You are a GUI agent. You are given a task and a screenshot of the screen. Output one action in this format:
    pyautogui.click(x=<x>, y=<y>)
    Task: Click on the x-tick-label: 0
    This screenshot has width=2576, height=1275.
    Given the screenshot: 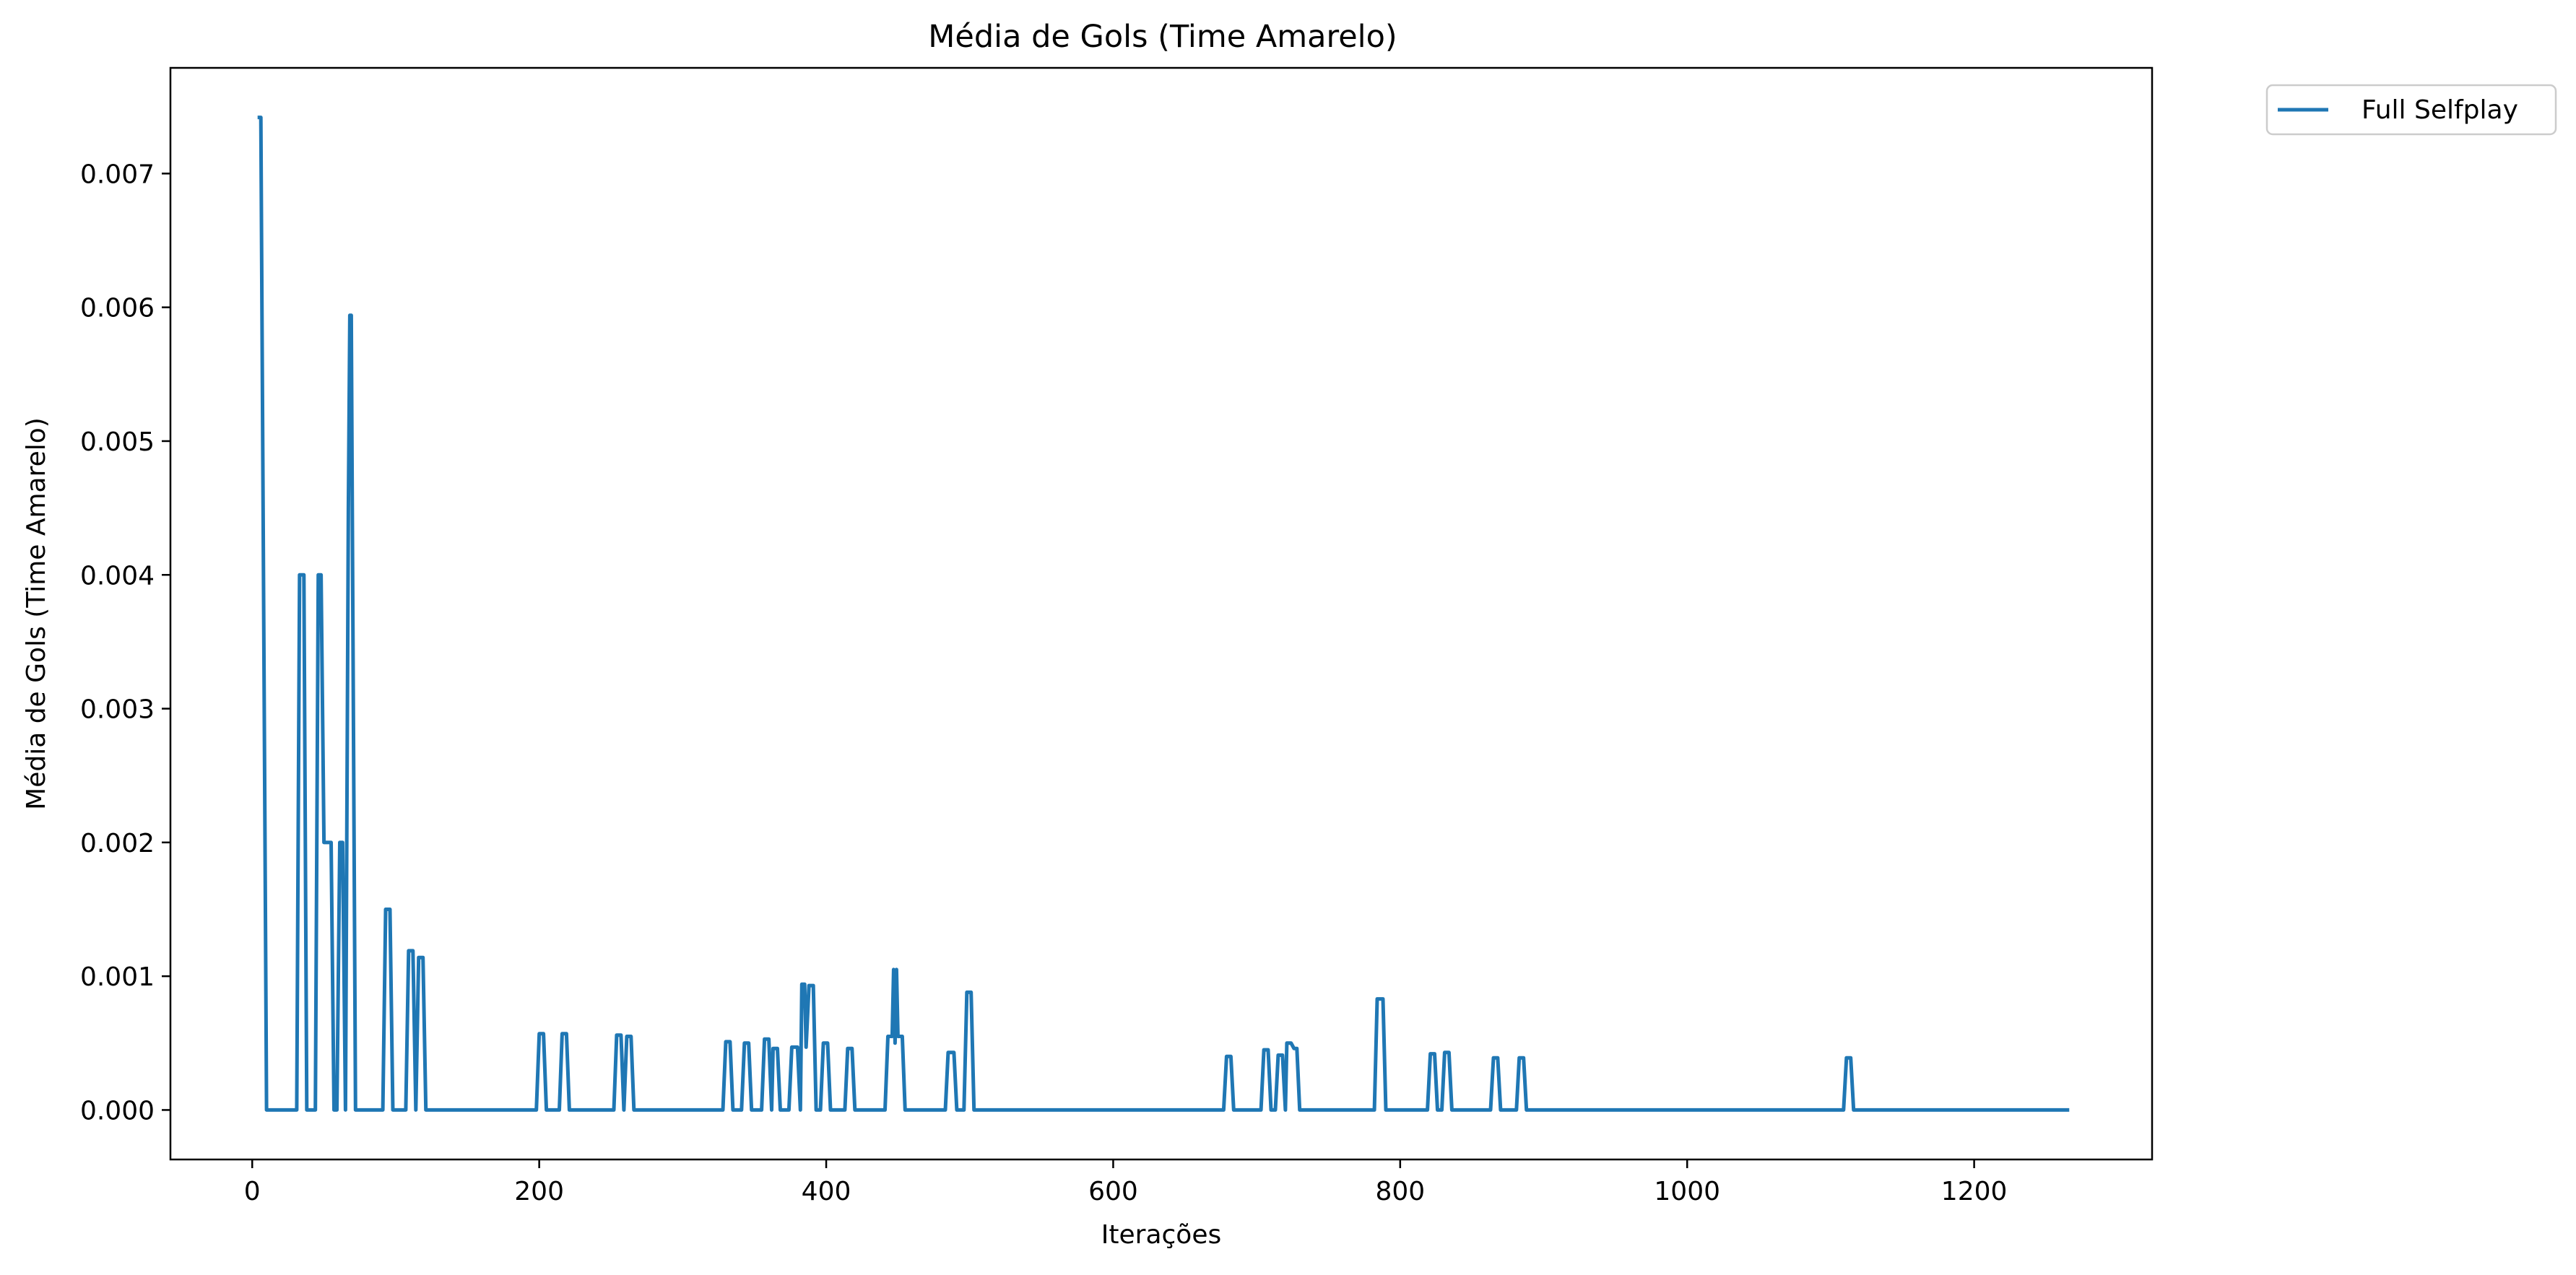 What is the action you would take?
    pyautogui.click(x=252, y=1191)
    